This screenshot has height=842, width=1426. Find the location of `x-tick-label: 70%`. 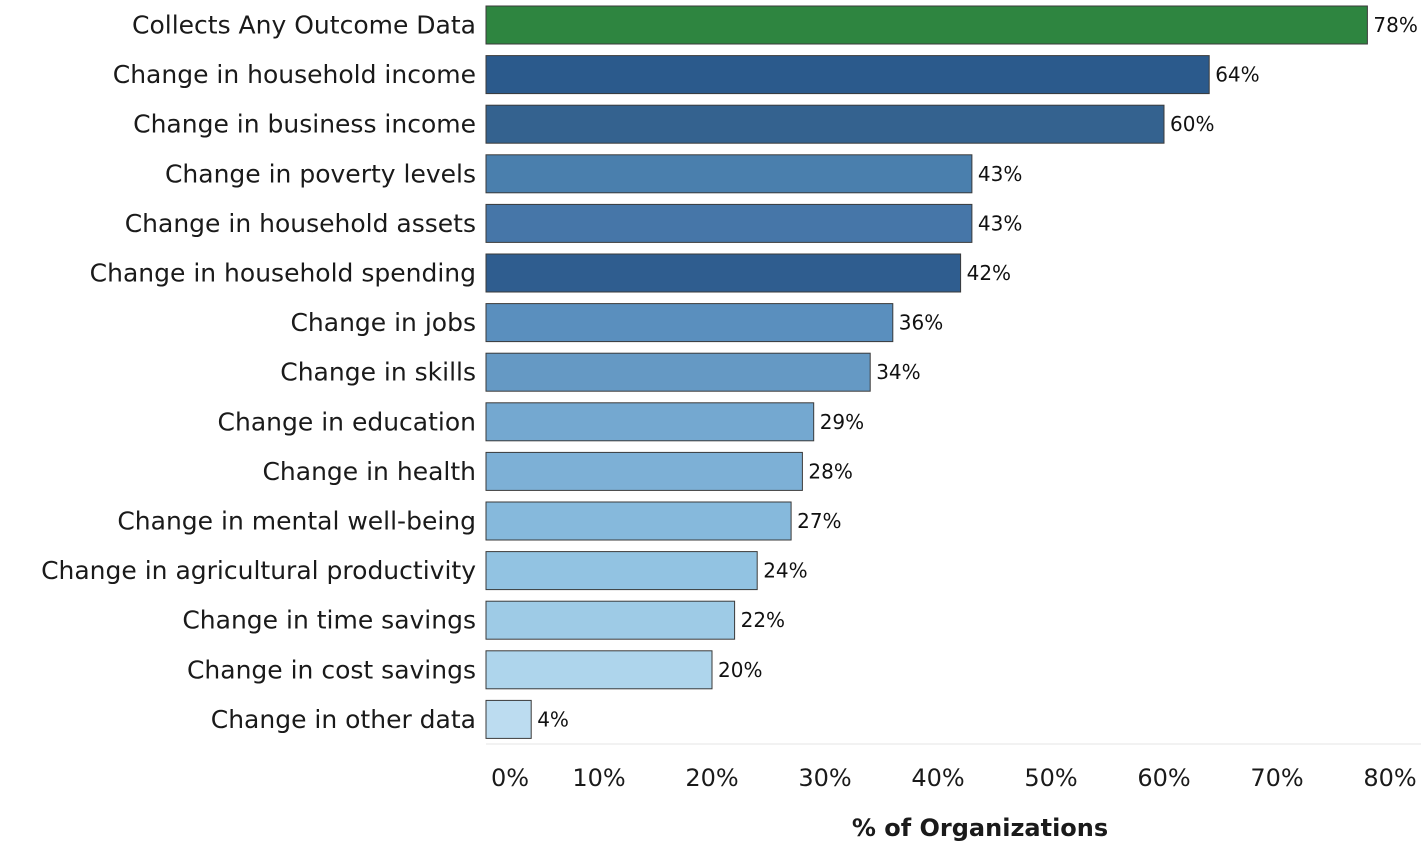

x-tick-label: 70% is located at coordinates (1276, 778).